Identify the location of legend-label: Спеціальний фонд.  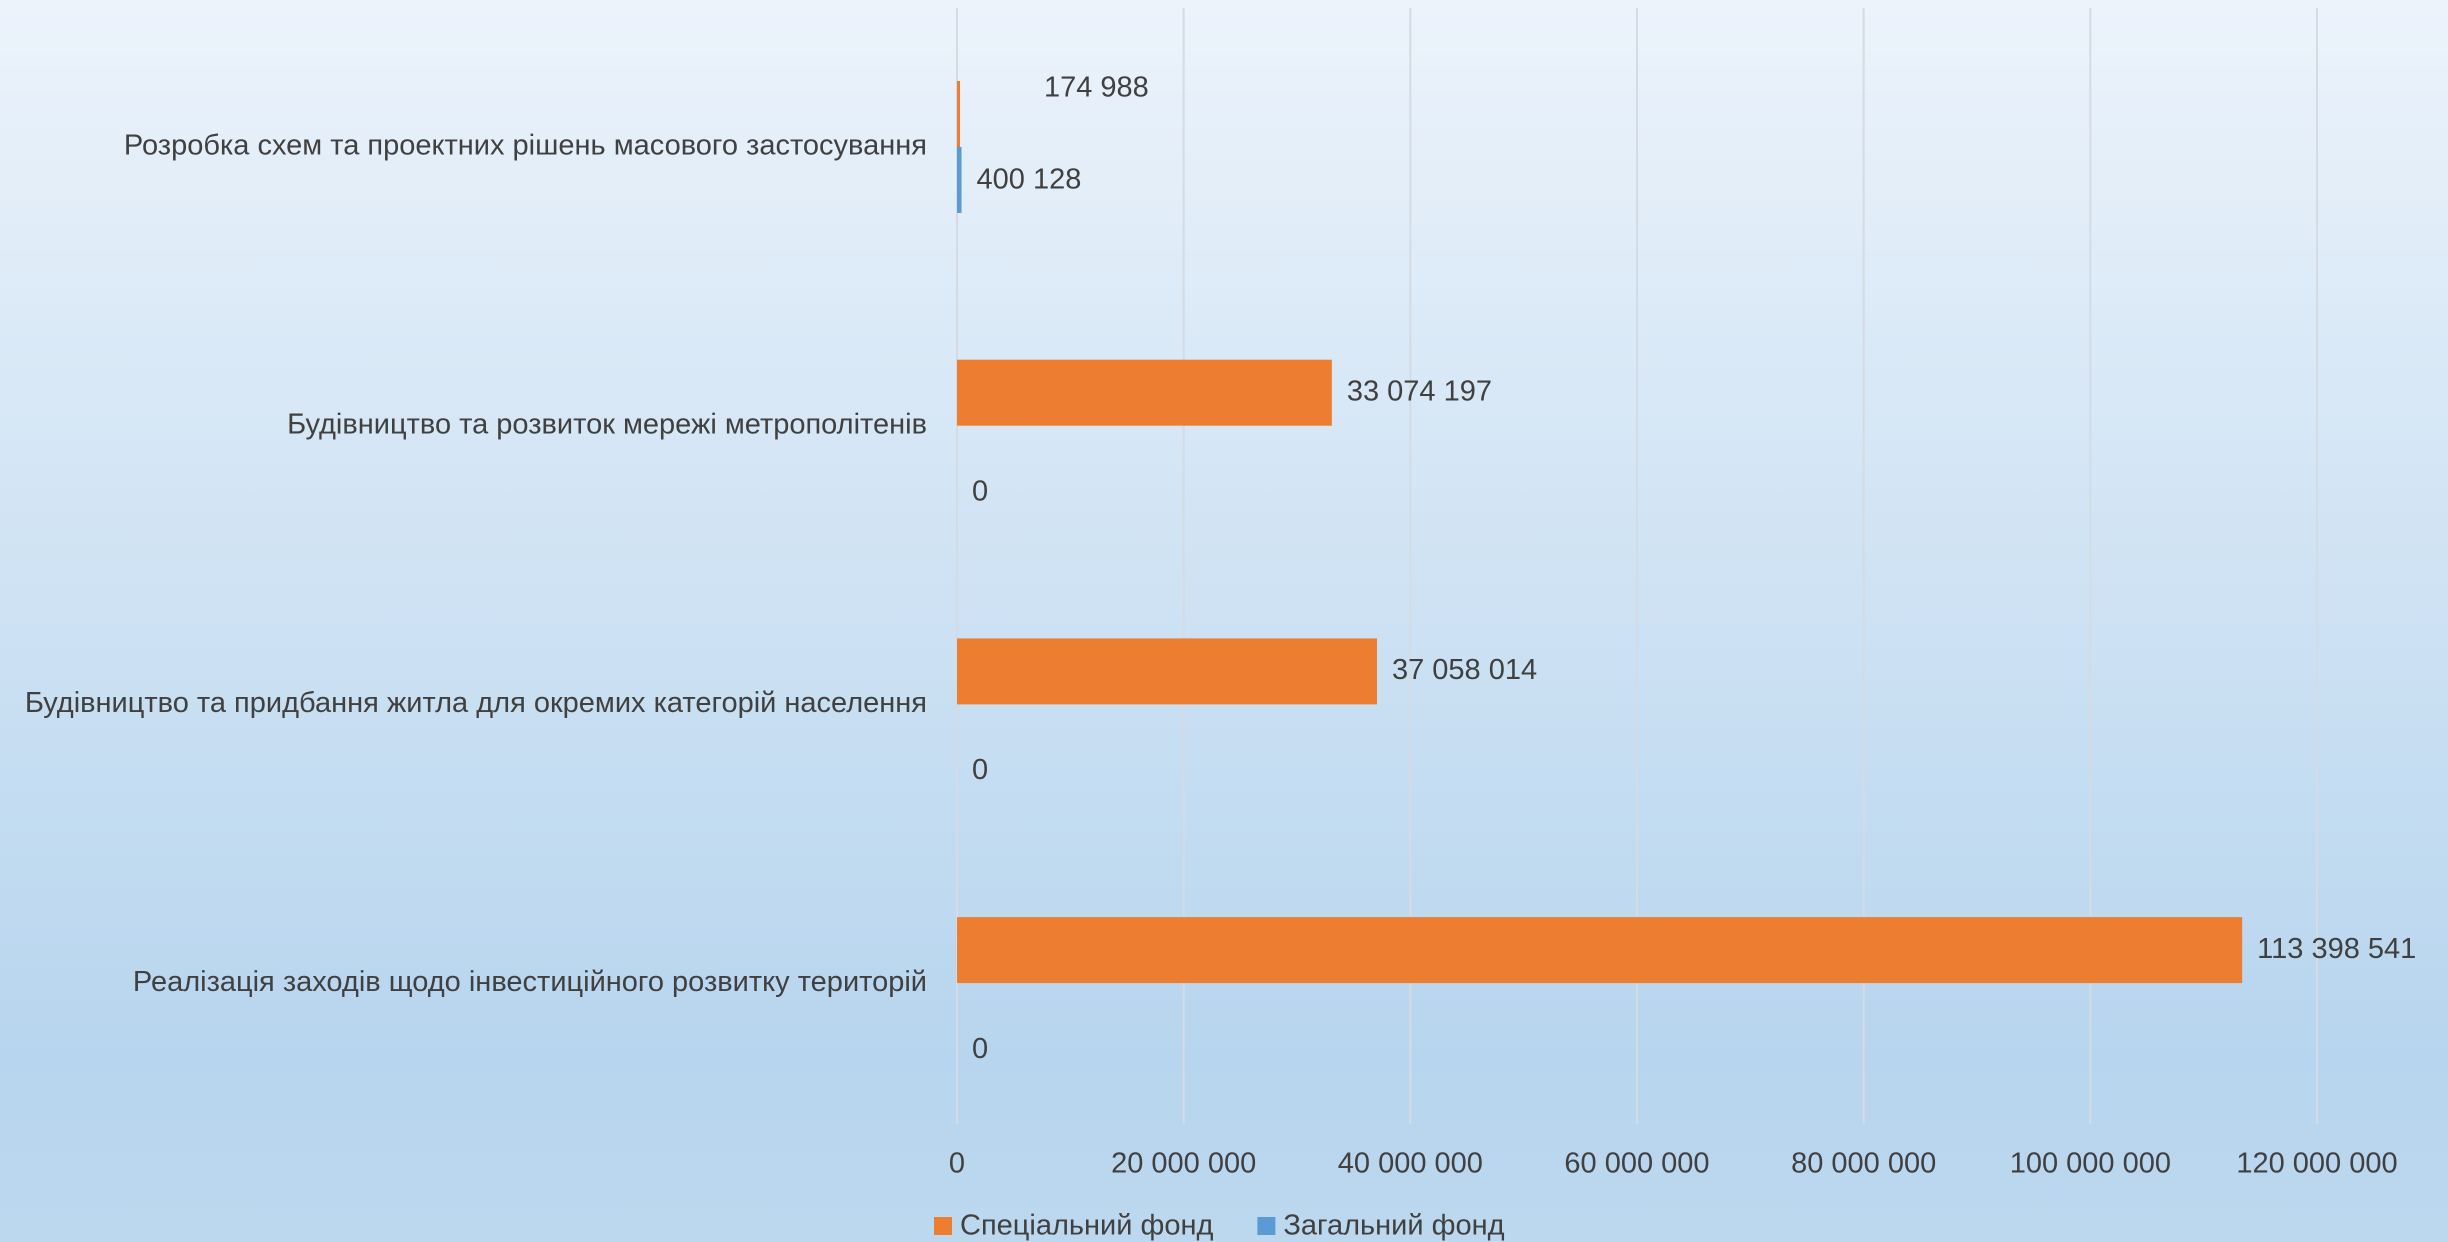
(1086, 1226).